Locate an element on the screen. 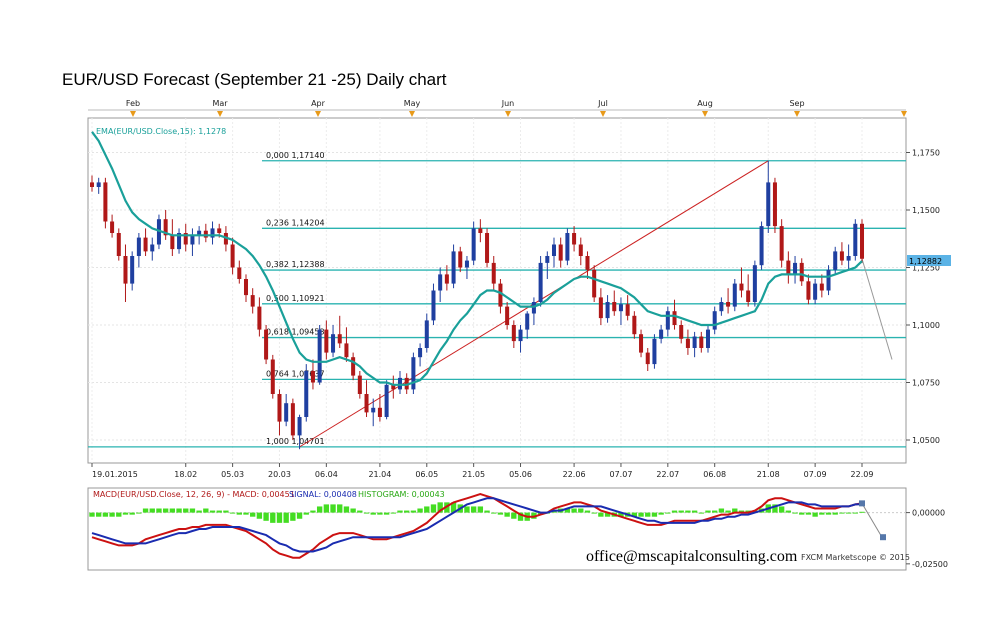  month-label: Mar is located at coordinates (220, 103).